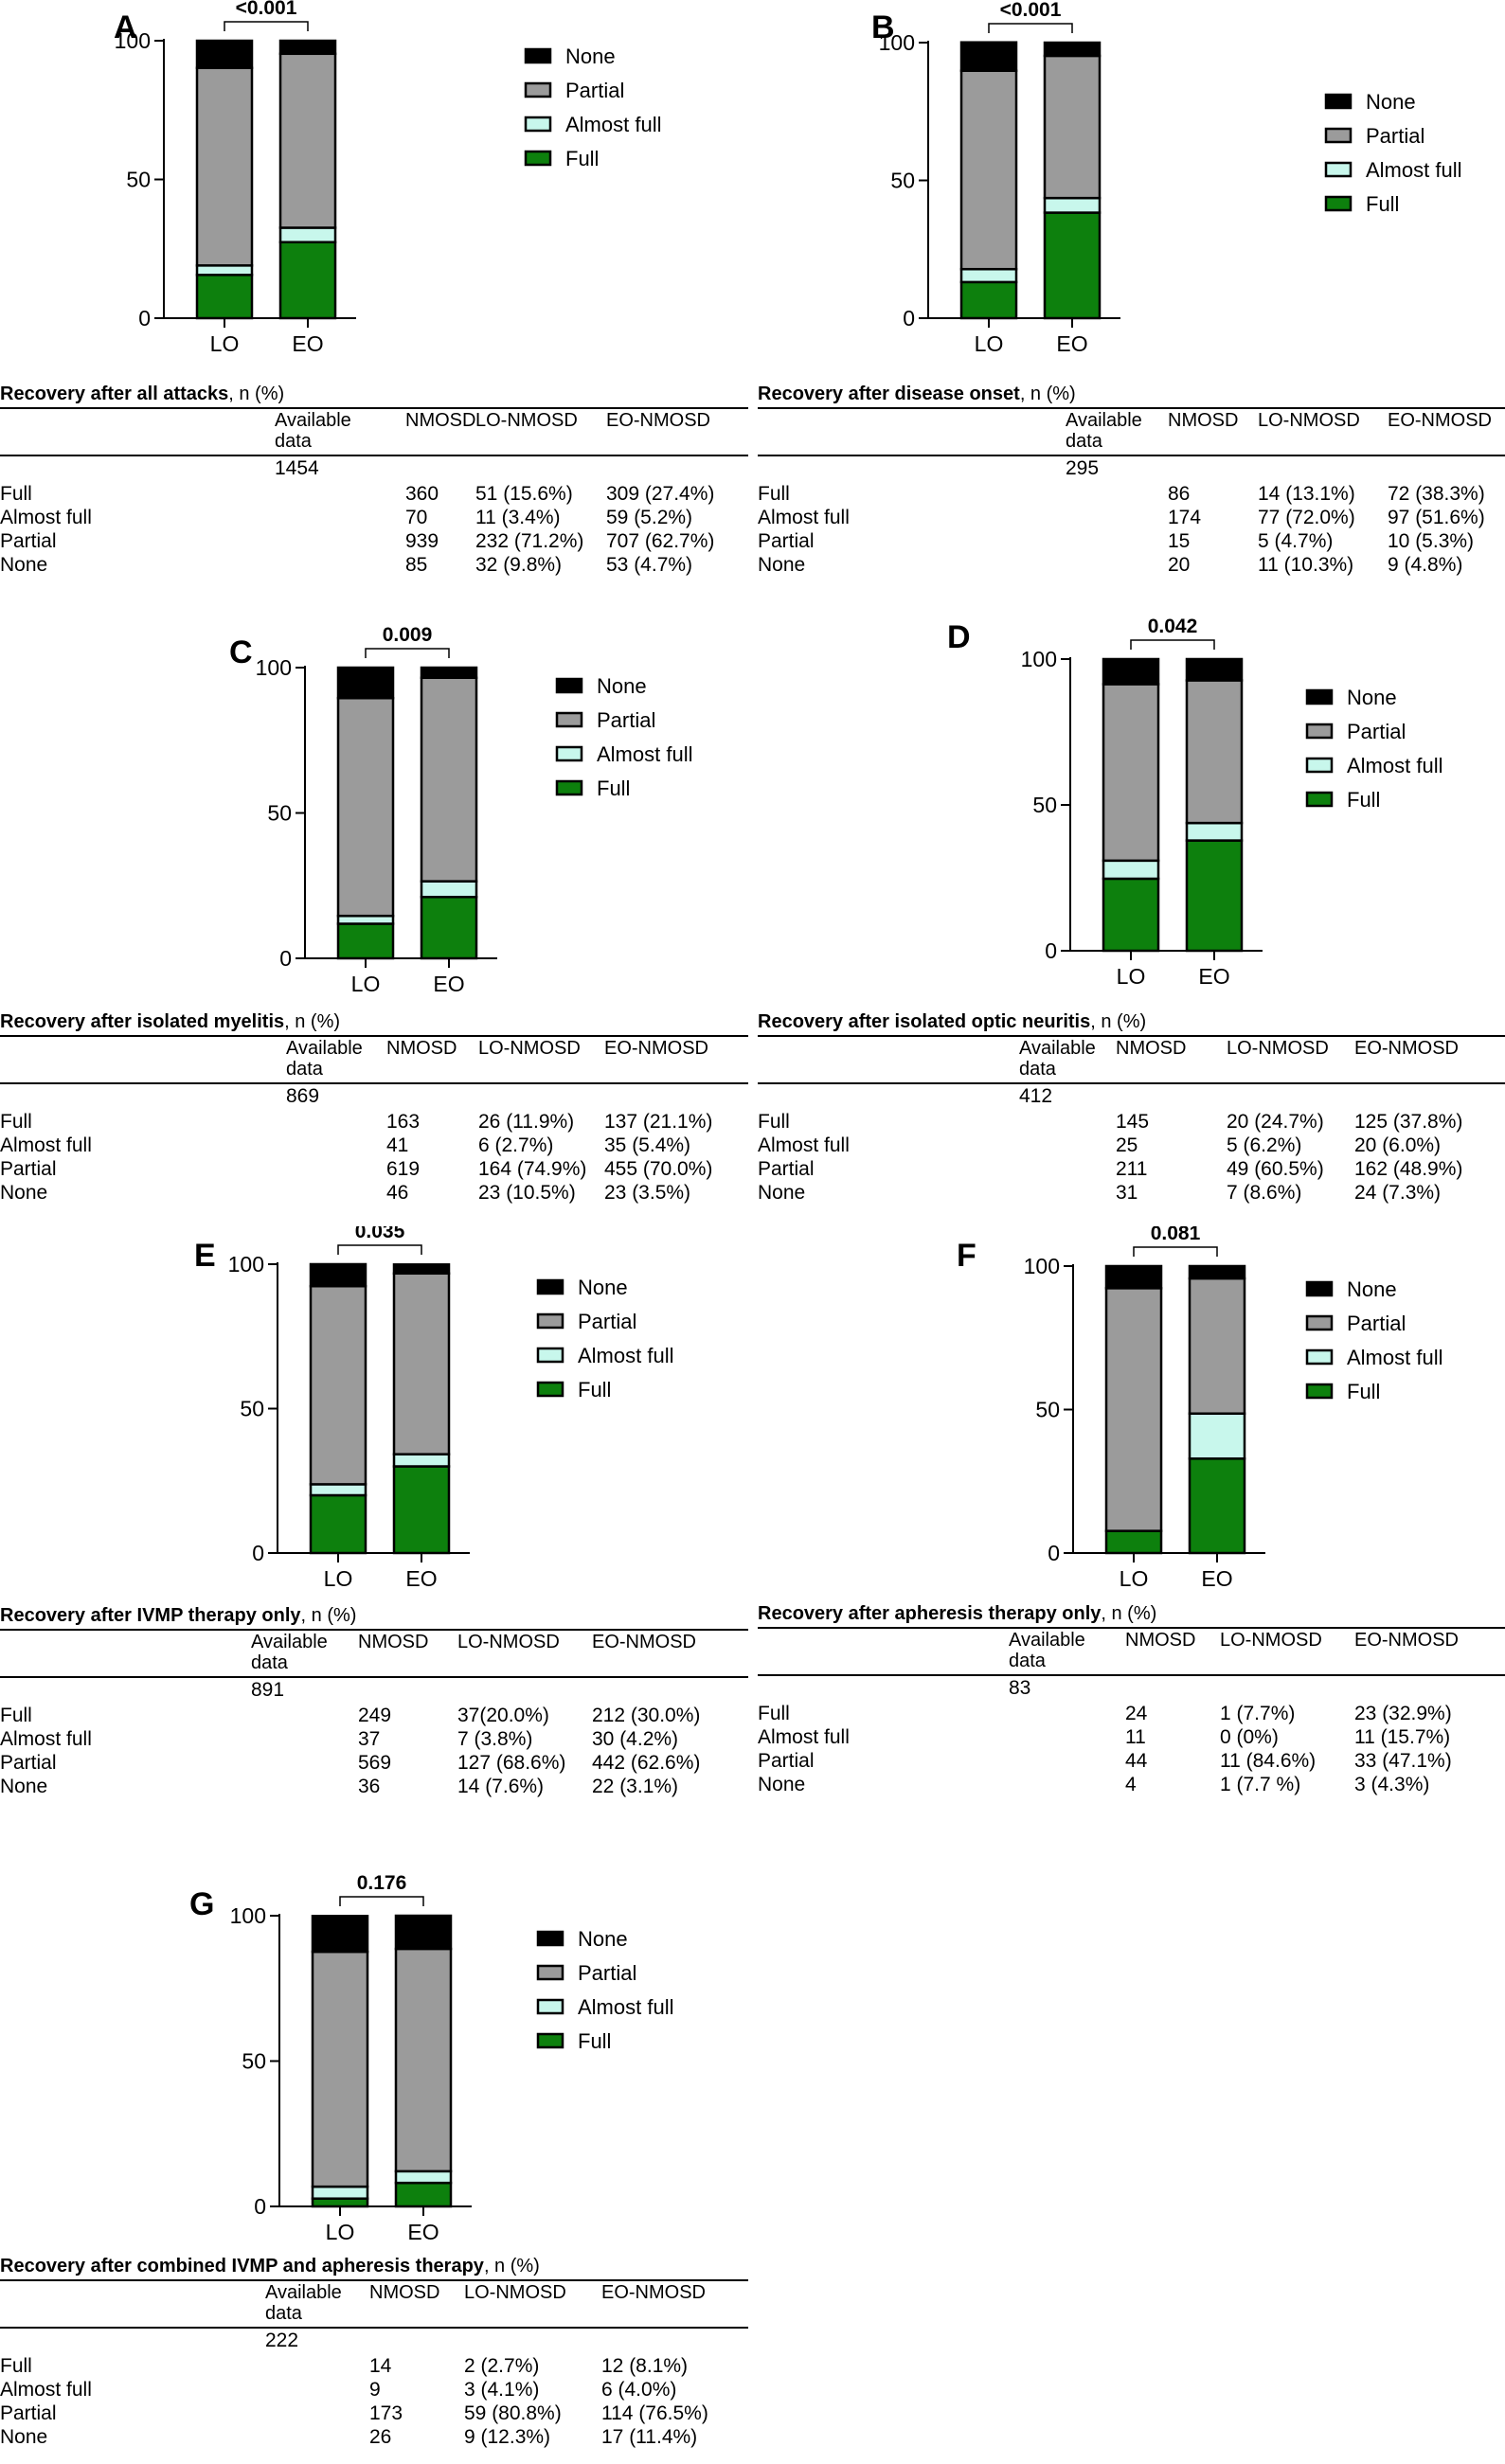 This screenshot has width=1505, height=2464. Describe the element at coordinates (1296, 541) in the screenshot. I see `table-cell: 5 (4.7%)` at that location.